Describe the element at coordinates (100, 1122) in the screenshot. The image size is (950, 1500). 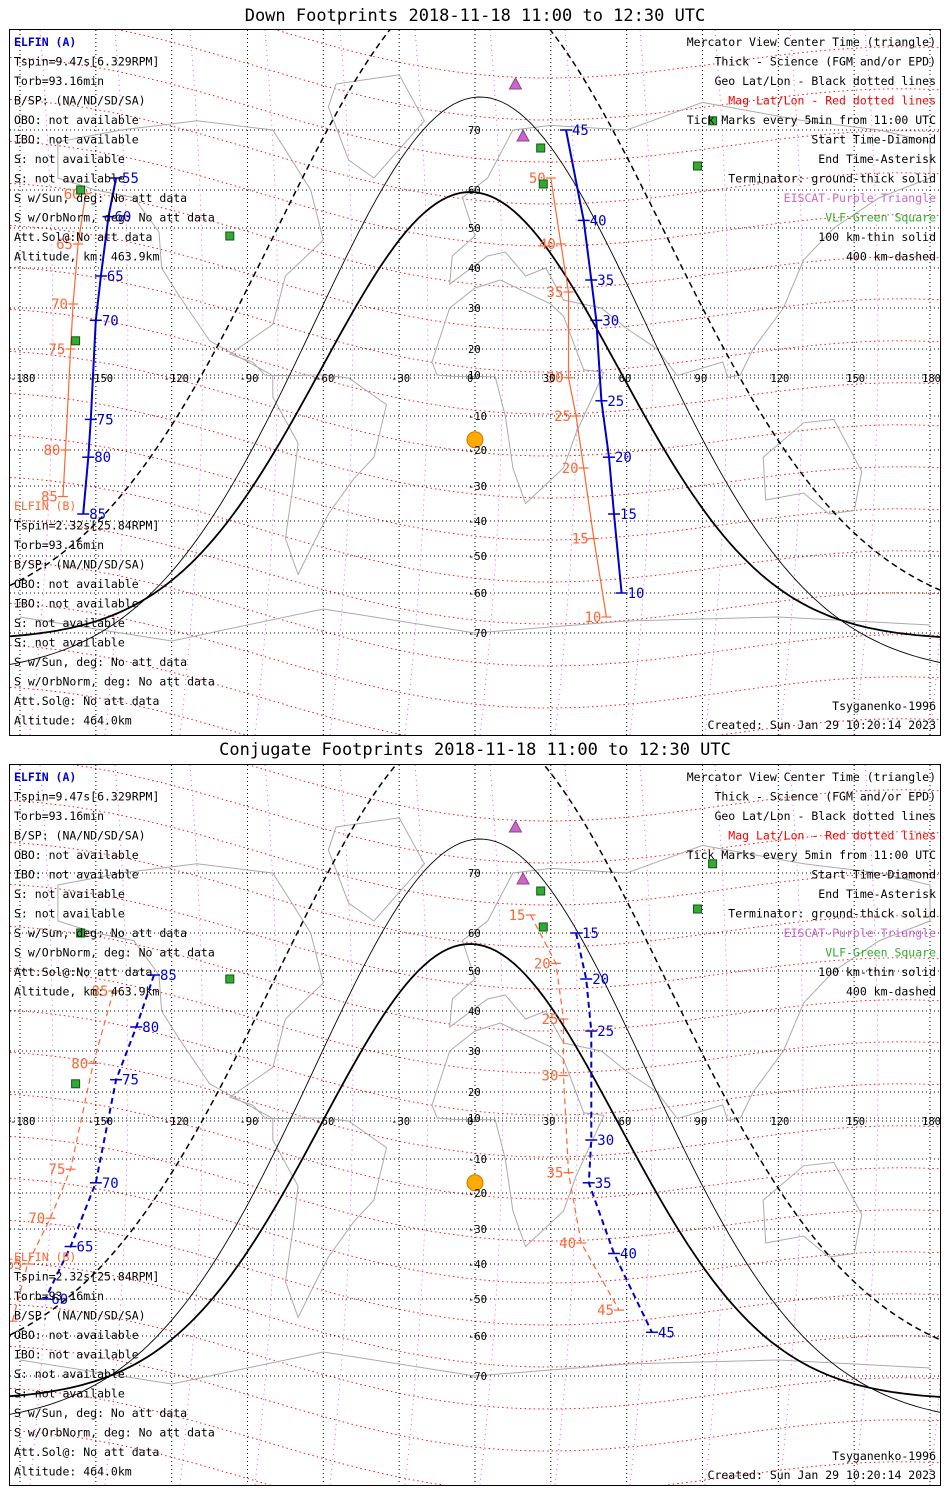
I see `longitude-tick-label: -150` at that location.